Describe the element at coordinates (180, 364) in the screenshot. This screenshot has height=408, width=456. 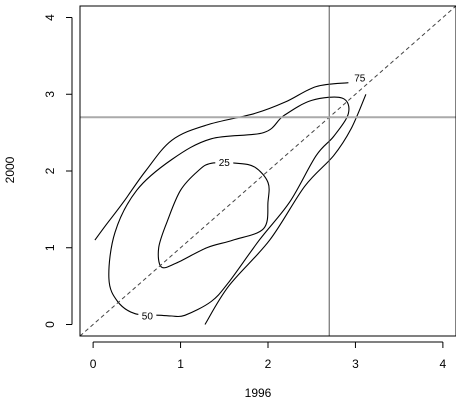
I see `x-tick-label: 1` at that location.